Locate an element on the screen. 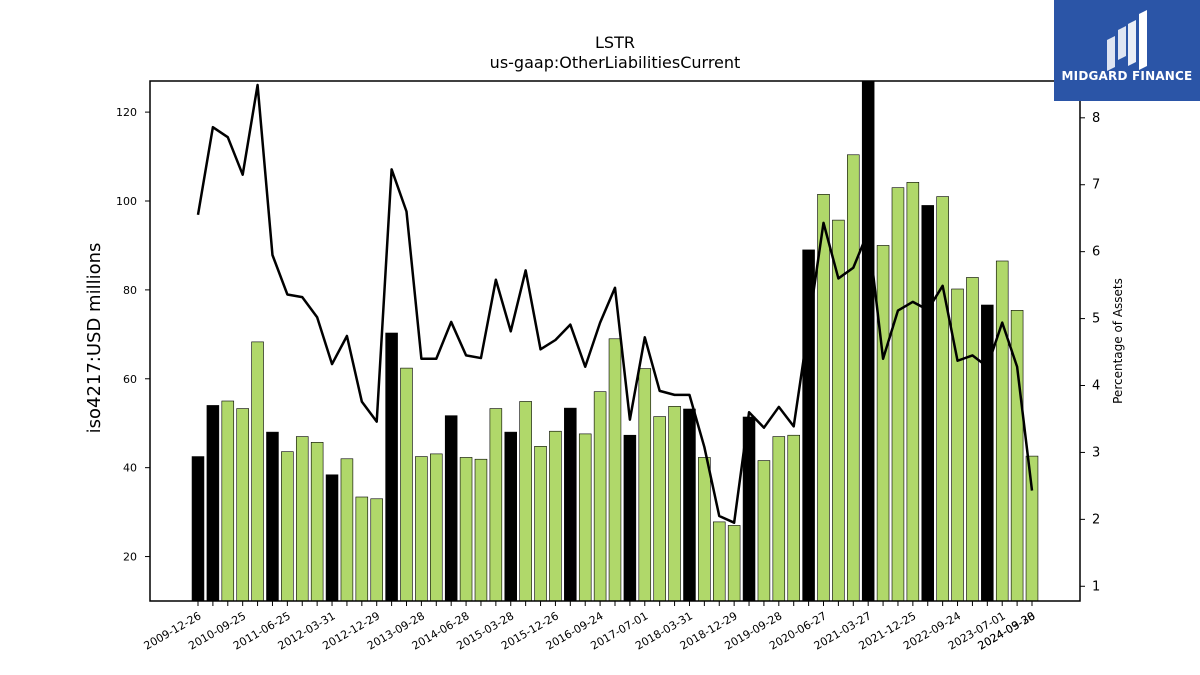 The height and width of the screenshot is (675, 1200). y2-tick-label: 8 is located at coordinates (1096, 118).